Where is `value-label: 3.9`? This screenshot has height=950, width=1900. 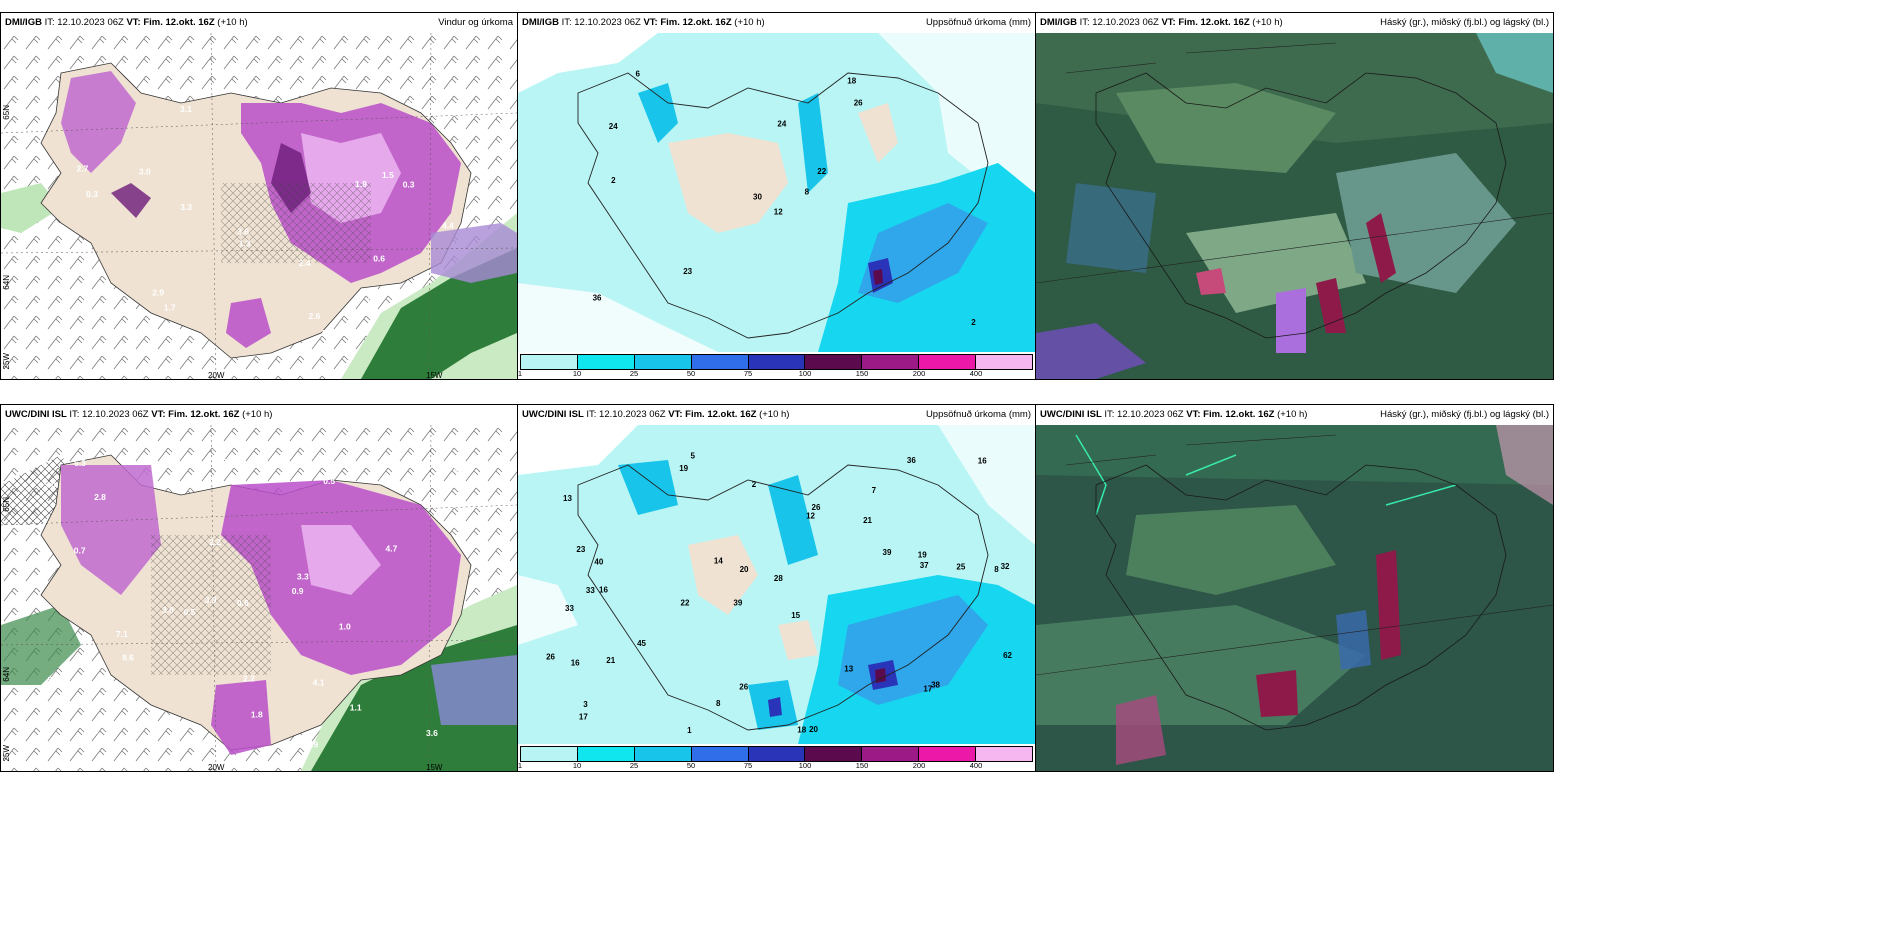 value-label: 3.9 is located at coordinates (211, 600).